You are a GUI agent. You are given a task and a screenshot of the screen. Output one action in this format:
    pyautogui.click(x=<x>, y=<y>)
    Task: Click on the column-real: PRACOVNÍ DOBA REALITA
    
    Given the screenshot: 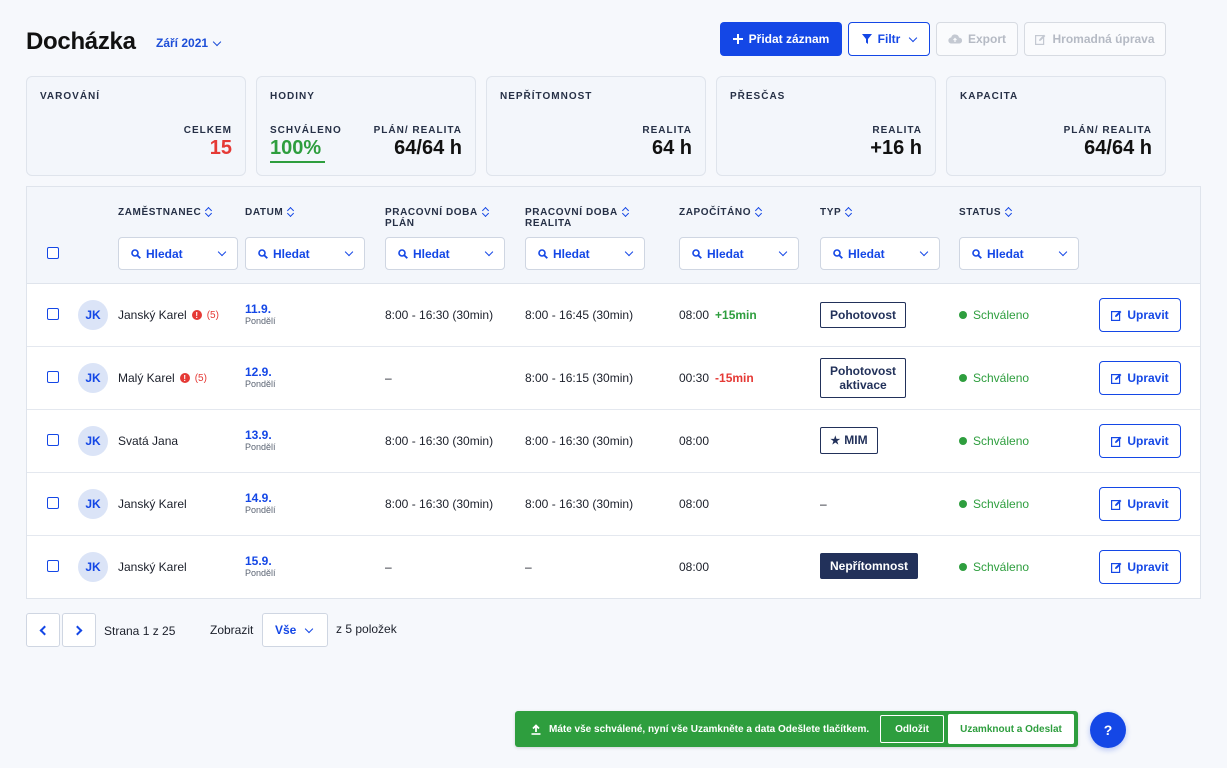 What is the action you would take?
    pyautogui.click(x=577, y=218)
    